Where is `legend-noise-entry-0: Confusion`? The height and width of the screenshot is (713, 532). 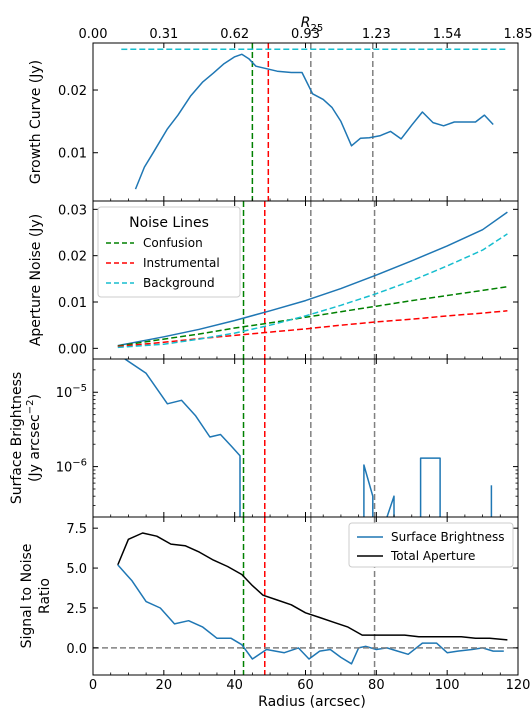 legend-noise-entry-0: Confusion is located at coordinates (173, 243).